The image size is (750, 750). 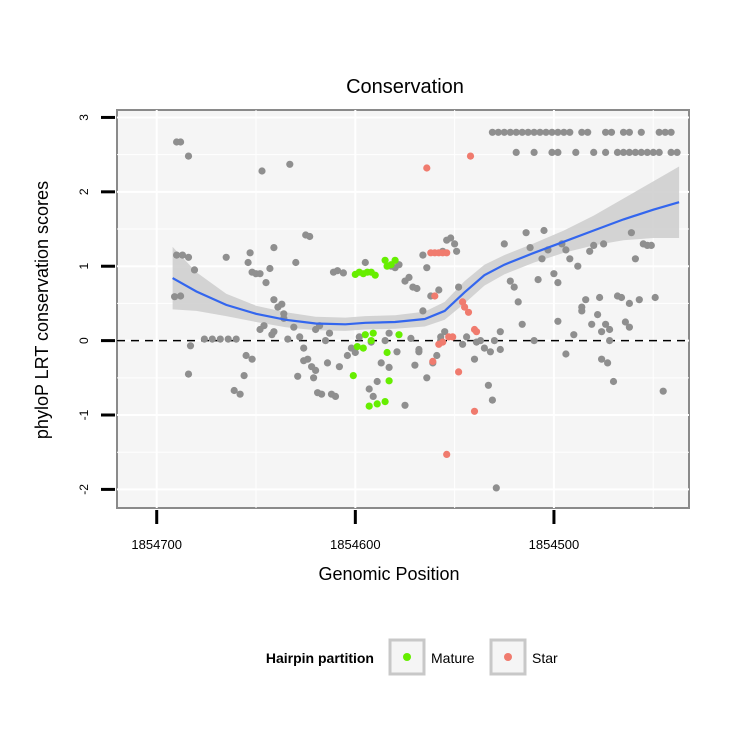 What do you see at coordinates (84, 489) in the screenshot?
I see `y-tick-label: -2` at bounding box center [84, 489].